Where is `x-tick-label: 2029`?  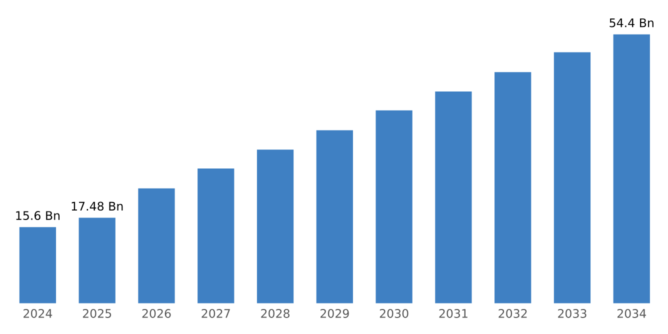
x-tick-label: 2029 is located at coordinates (334, 313).